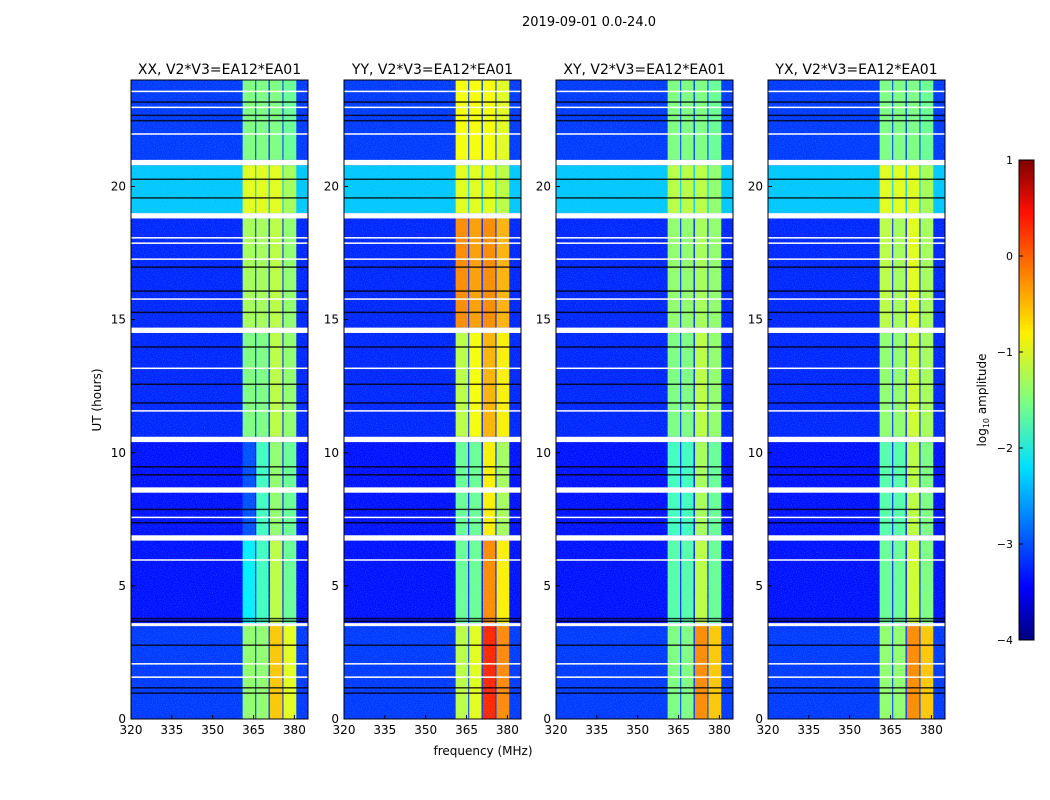  What do you see at coordinates (596, 730) in the screenshot?
I see `x-tick-label: 335` at bounding box center [596, 730].